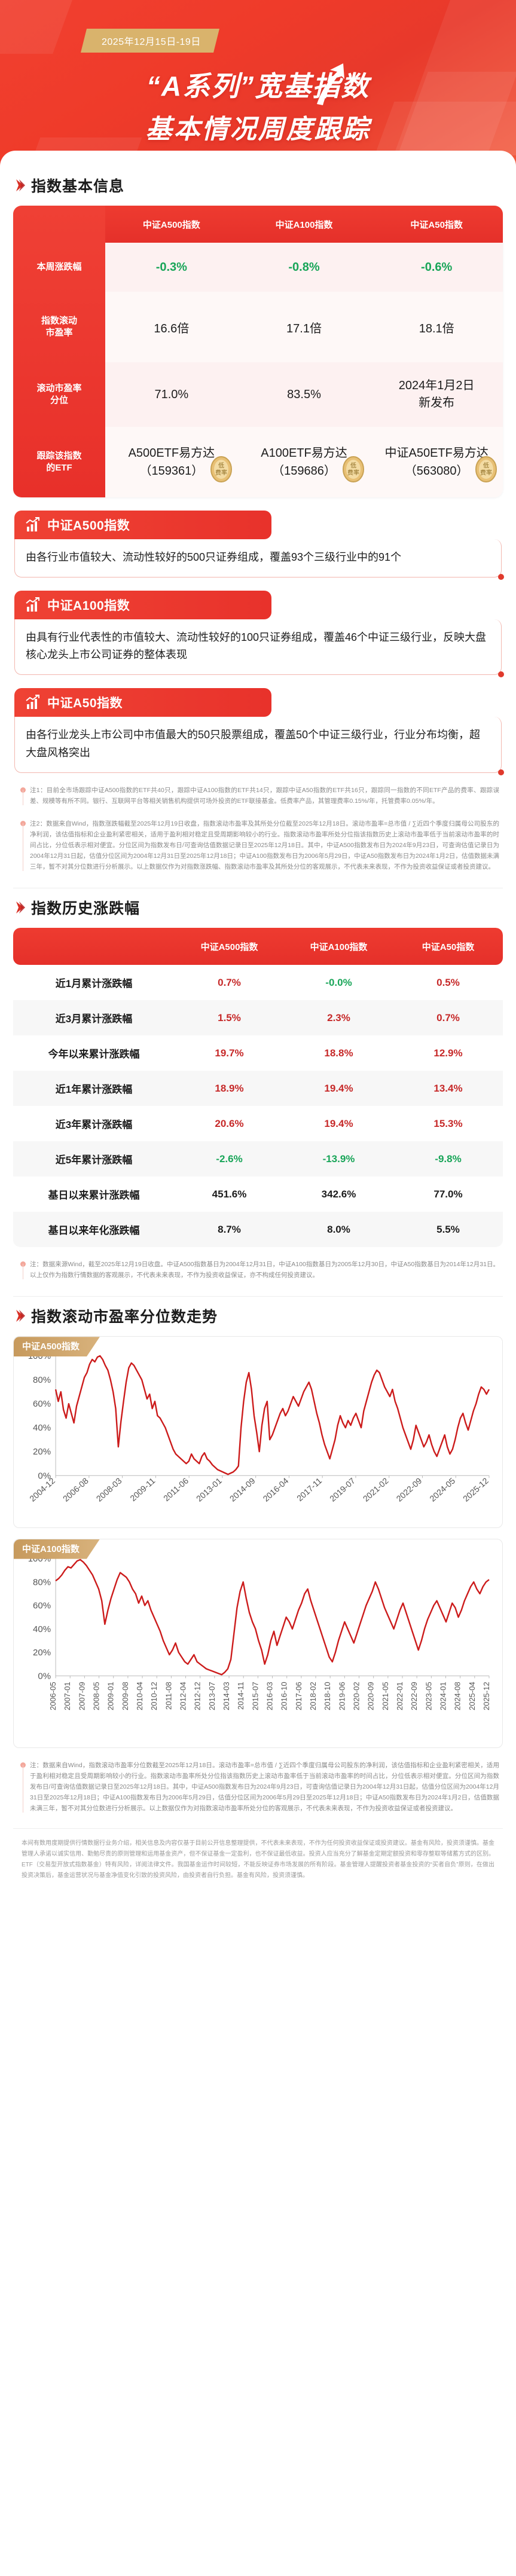  I want to click on svg-text: 2006-05, so click(52, 1696).